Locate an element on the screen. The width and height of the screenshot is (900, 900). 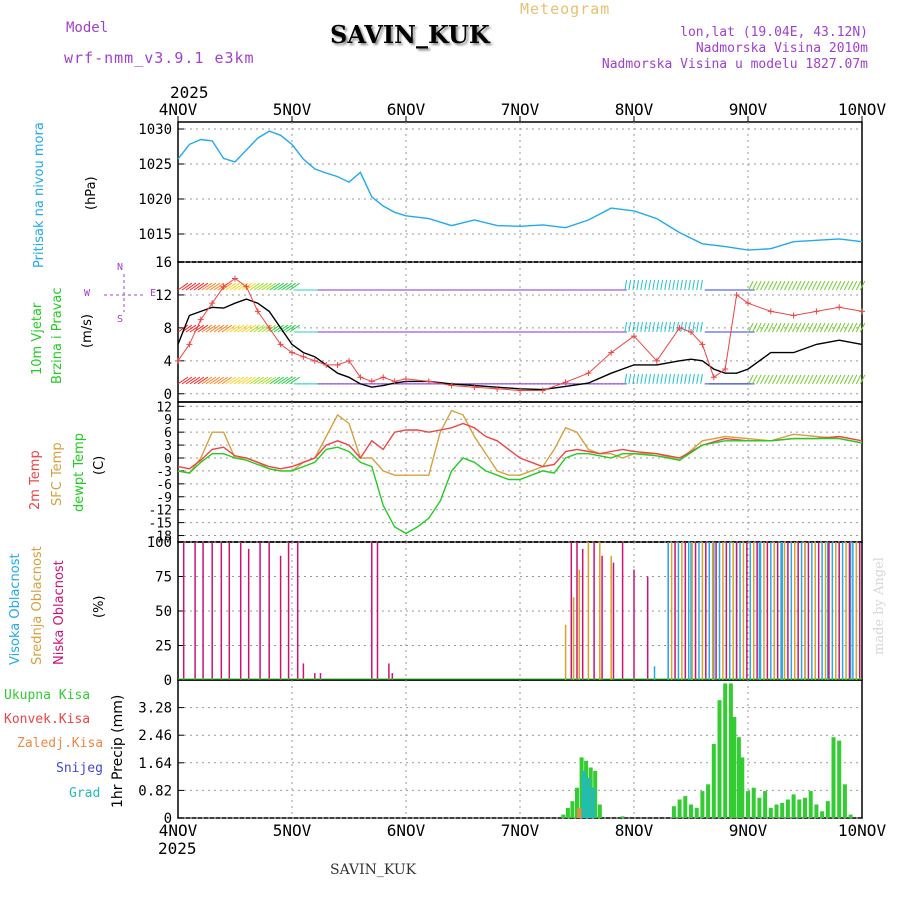
temp-ytick-label: -6 is located at coordinates (164, 485).